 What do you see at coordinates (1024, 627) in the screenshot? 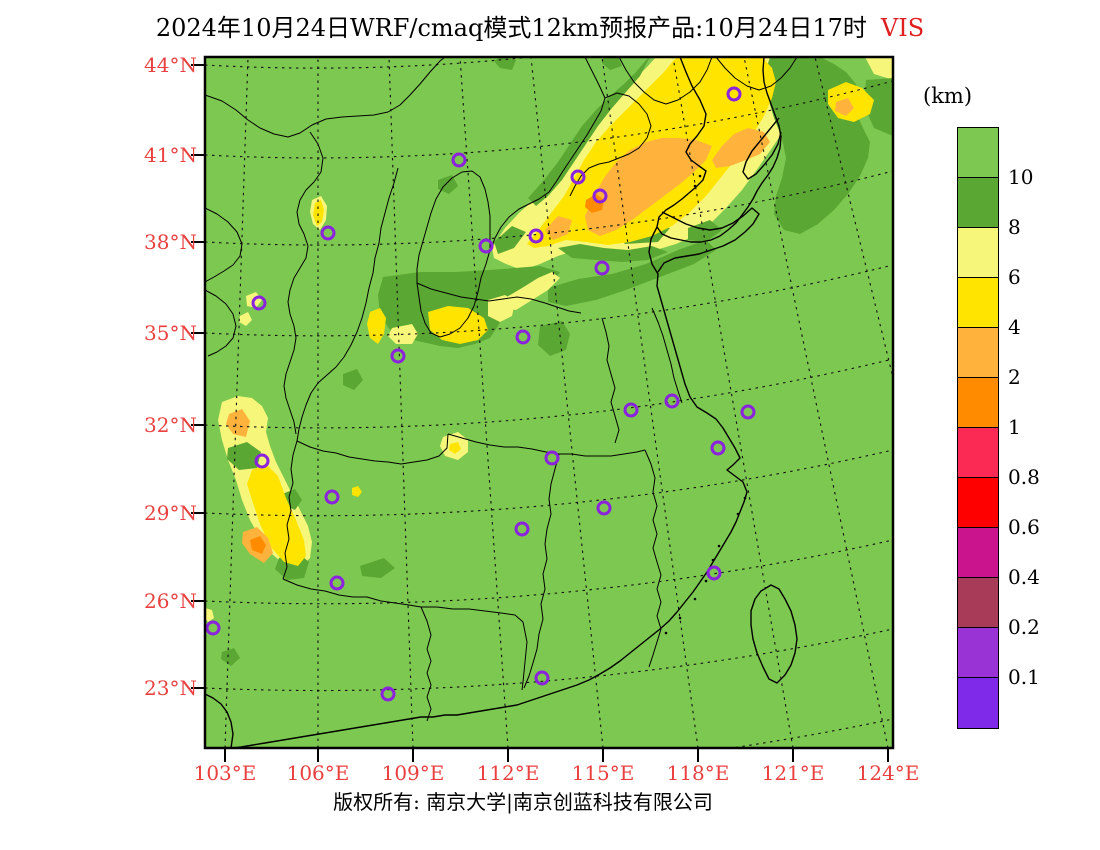
I see `legend-value-label: 0.2` at bounding box center [1024, 627].